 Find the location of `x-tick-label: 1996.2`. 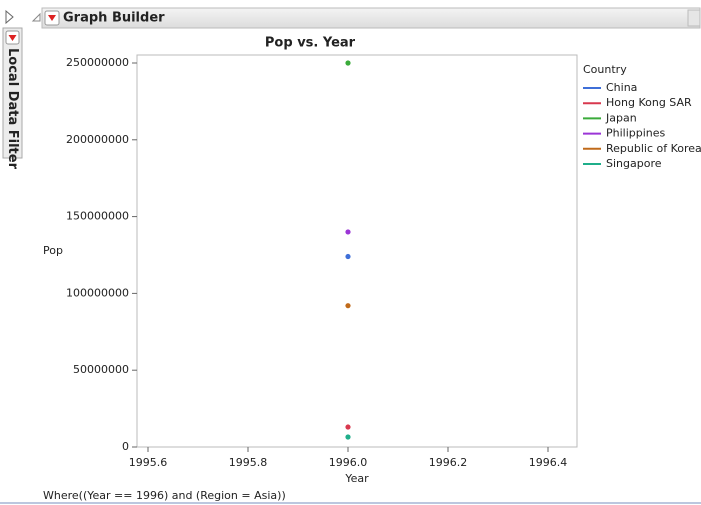

x-tick-label: 1996.2 is located at coordinates (448, 462).